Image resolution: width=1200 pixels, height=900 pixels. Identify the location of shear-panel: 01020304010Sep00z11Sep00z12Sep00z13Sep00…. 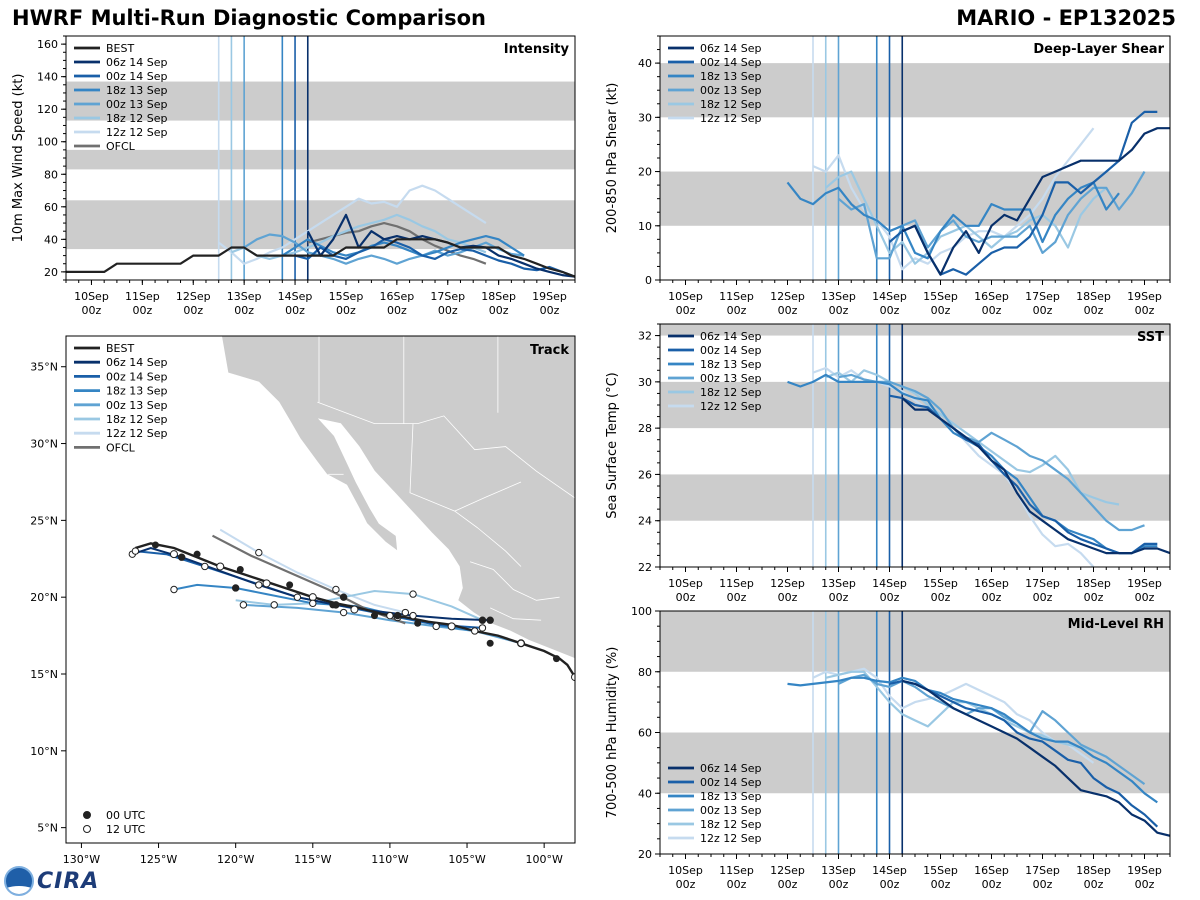
(888, 176).